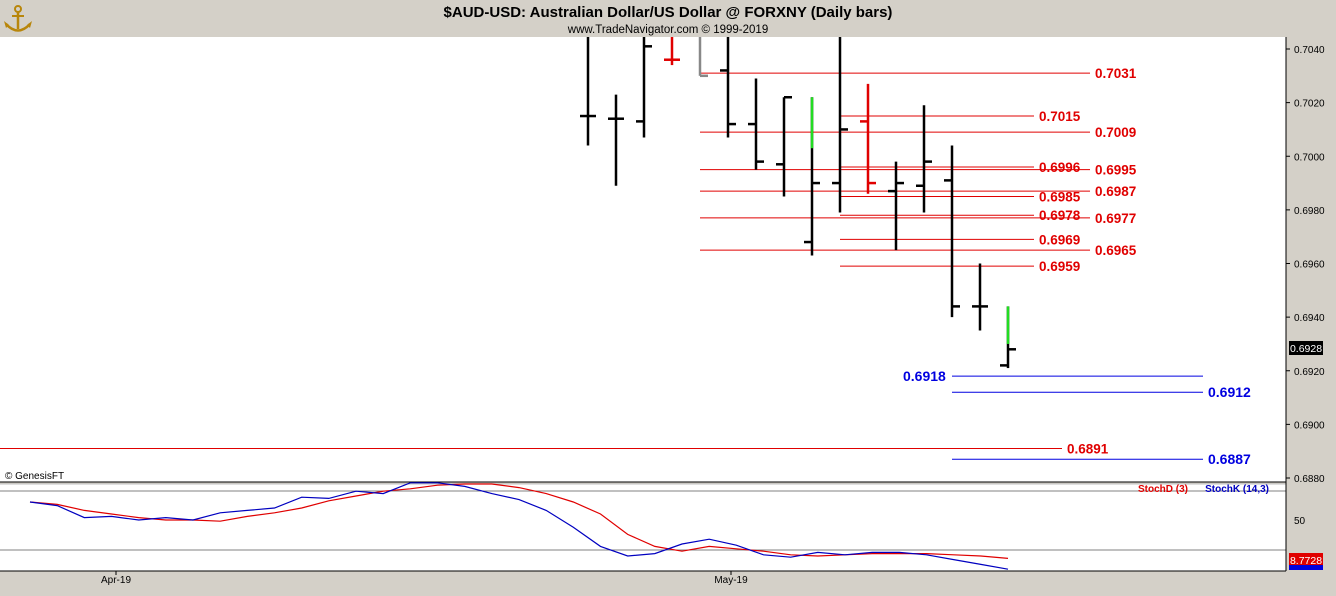  Describe the element at coordinates (18, 18) in the screenshot. I see `anchor-logo-icon` at that location.